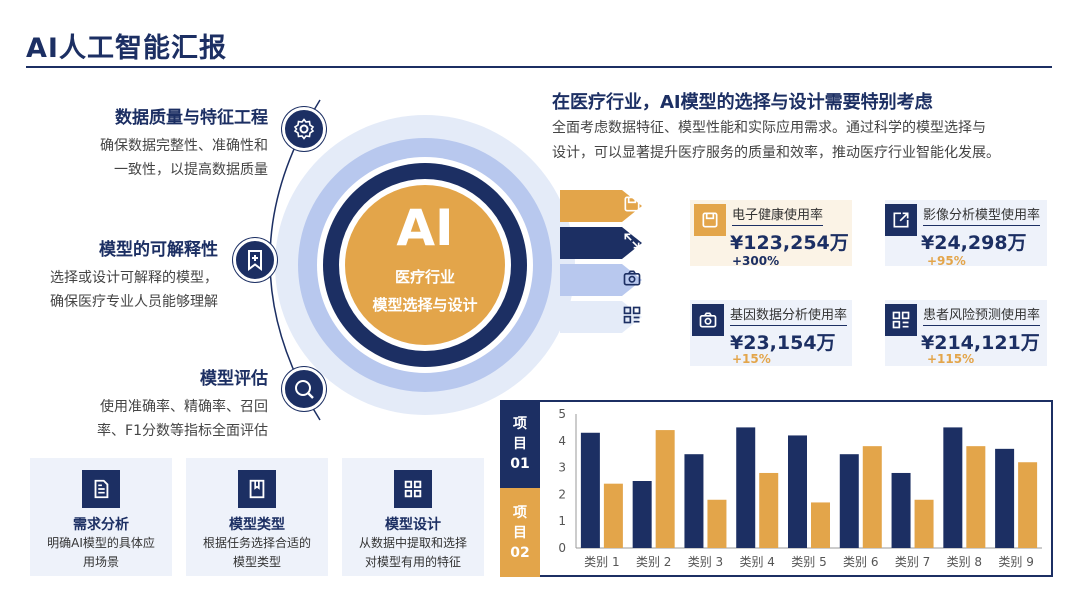 The image size is (1080, 608). Describe the element at coordinates (101, 489) in the screenshot. I see `document-icon` at that location.